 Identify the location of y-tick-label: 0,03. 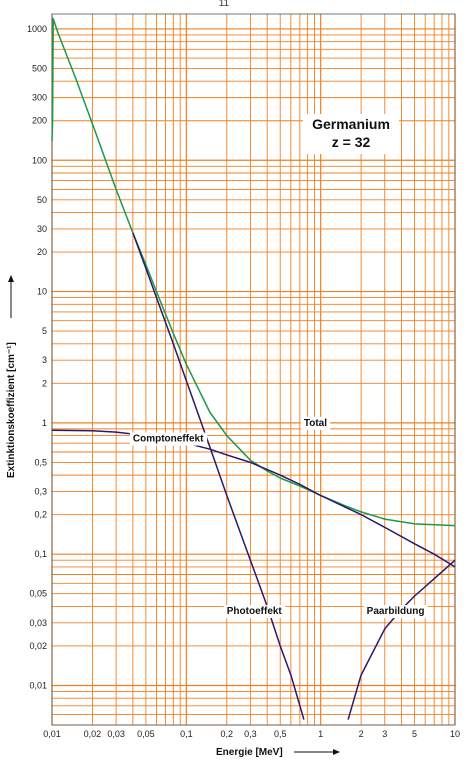
(38, 623).